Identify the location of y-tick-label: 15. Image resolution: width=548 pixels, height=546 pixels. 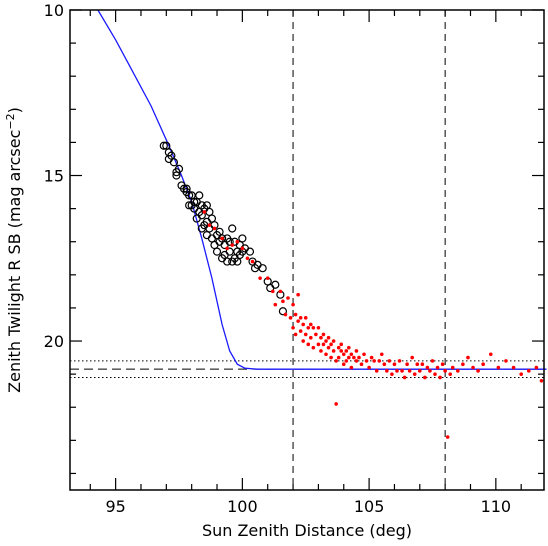
(54, 176).